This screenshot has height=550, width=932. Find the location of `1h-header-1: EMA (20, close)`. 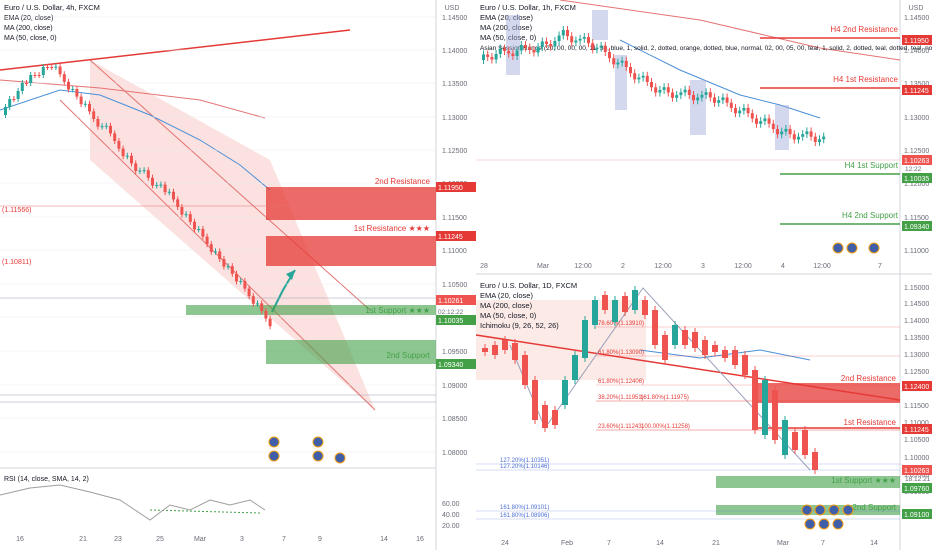

1h-header-1: EMA (20, close) is located at coordinates (506, 17).